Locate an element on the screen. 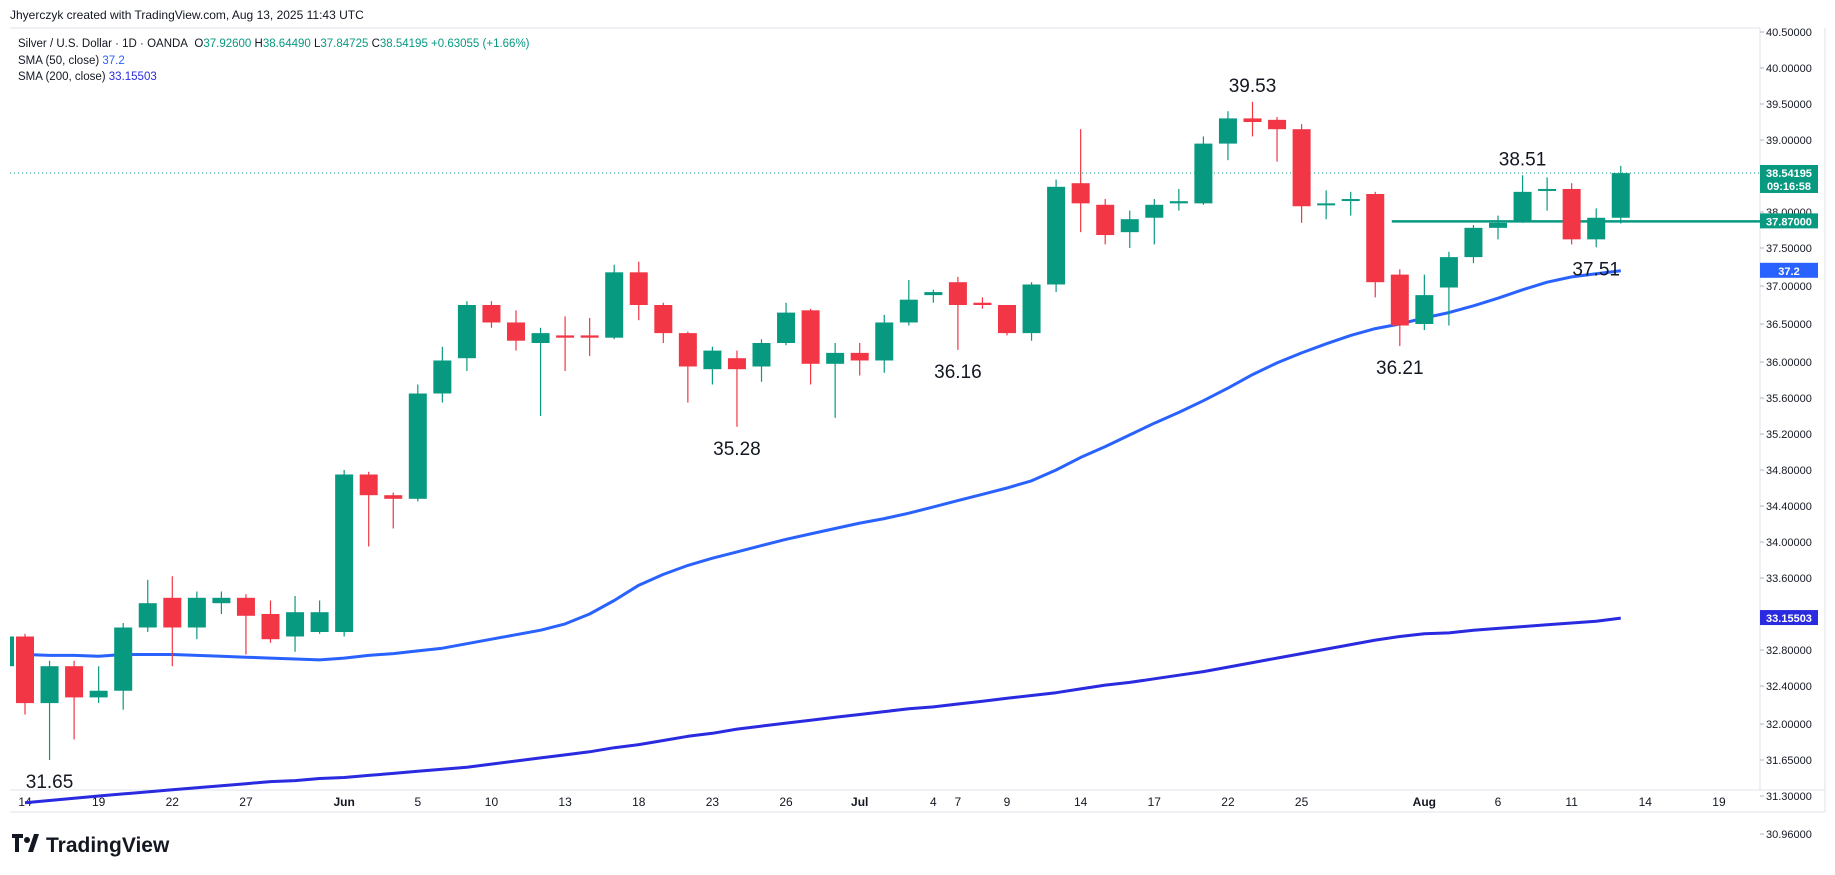 The width and height of the screenshot is (1835, 875). x-tick-label: 4 is located at coordinates (933, 802).